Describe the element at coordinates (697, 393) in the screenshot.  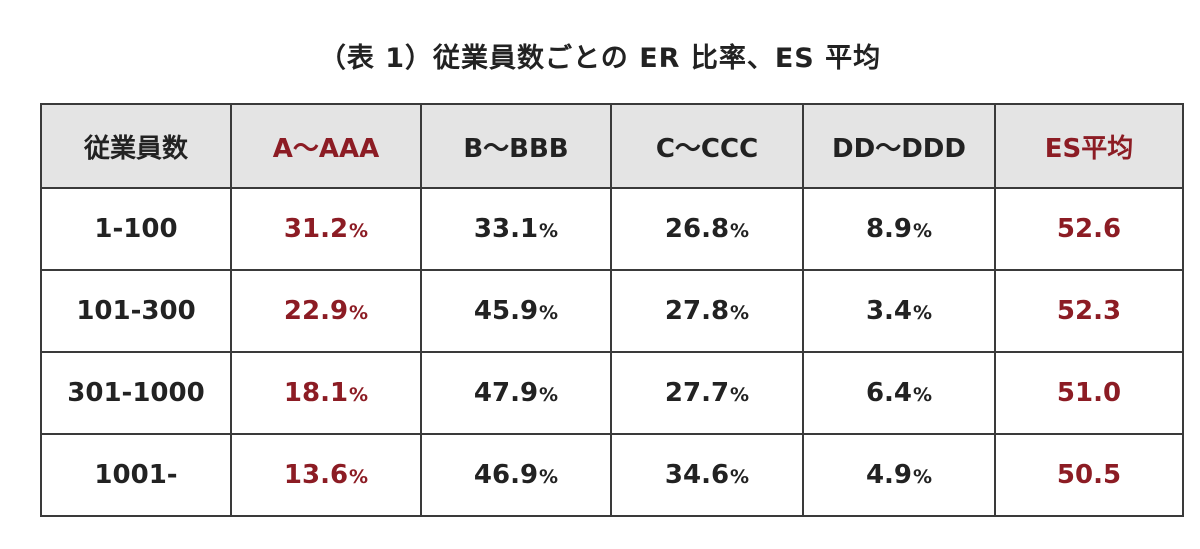
I see `cell-value: 27.7` at that location.